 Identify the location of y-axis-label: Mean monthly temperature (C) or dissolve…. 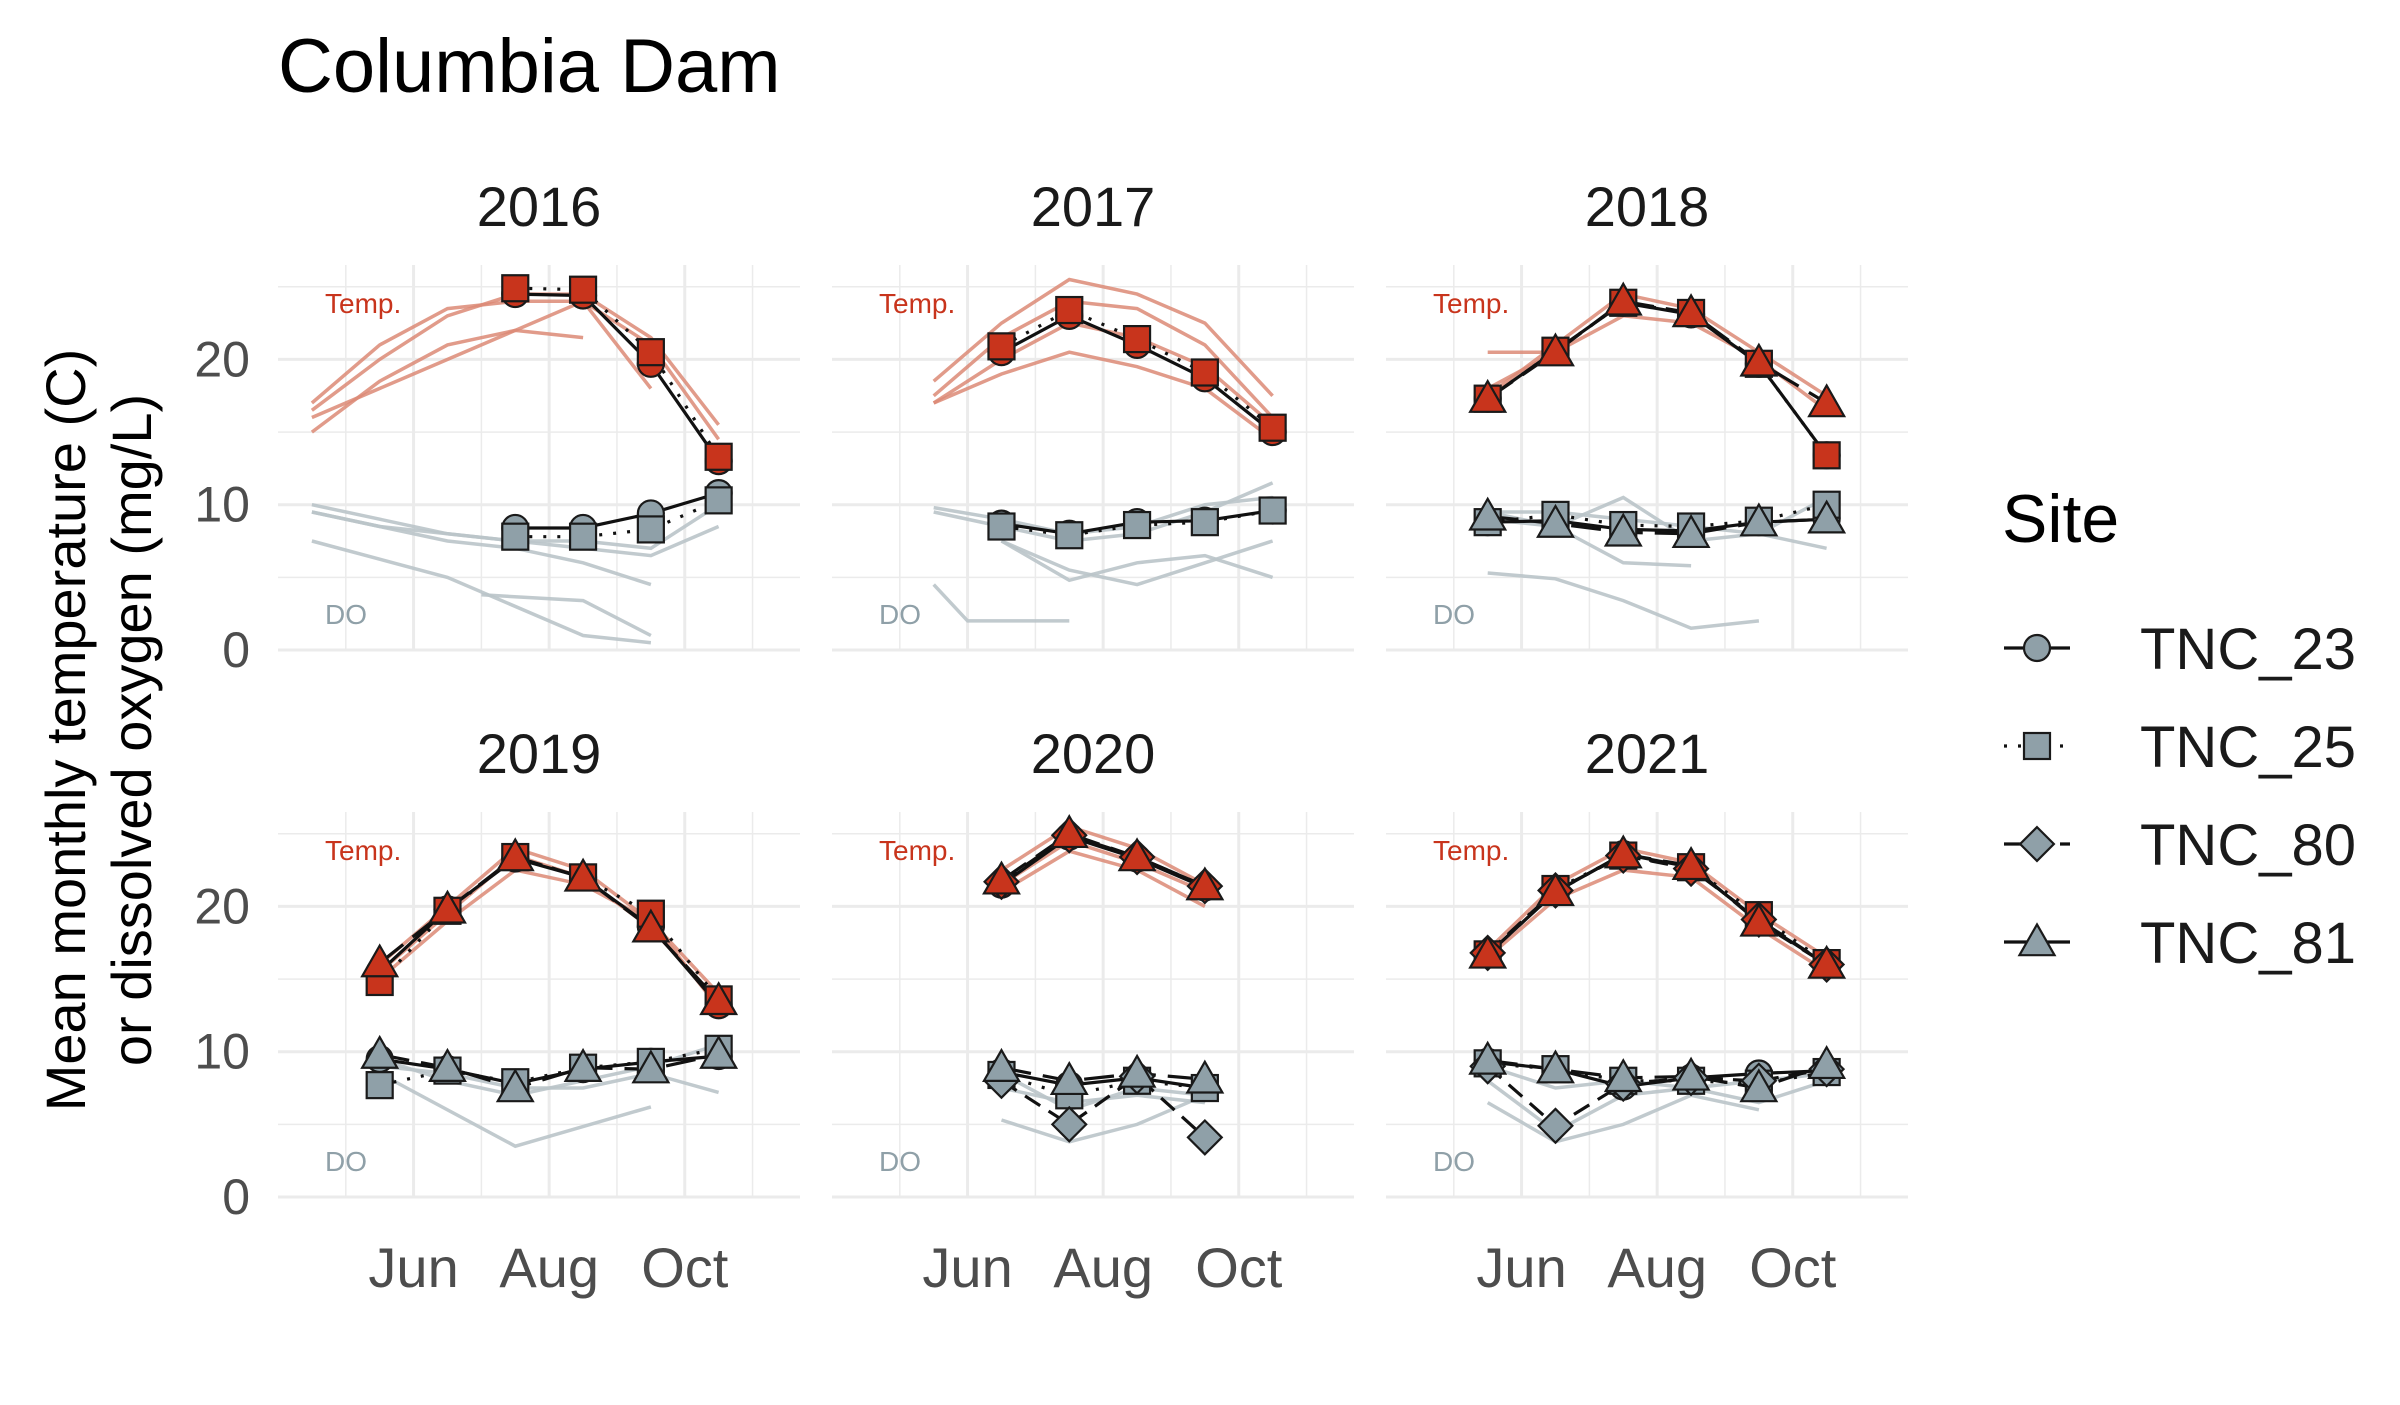
(98, 730).